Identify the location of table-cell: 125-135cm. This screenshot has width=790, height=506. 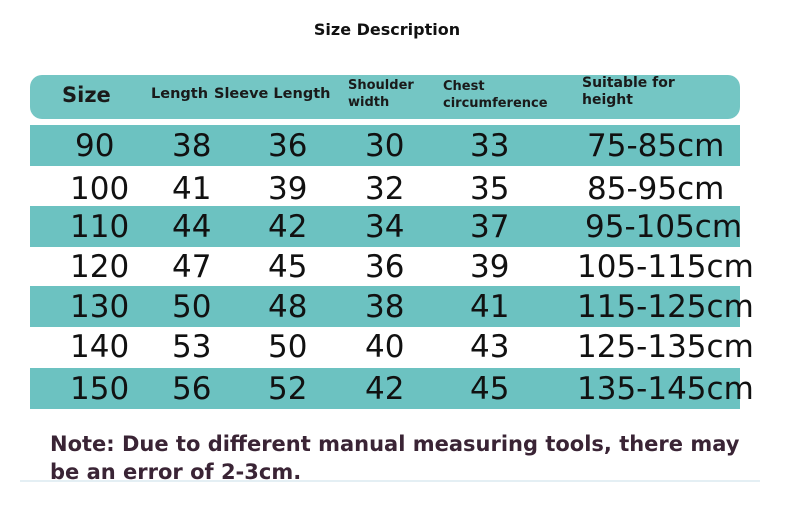
(665, 347).